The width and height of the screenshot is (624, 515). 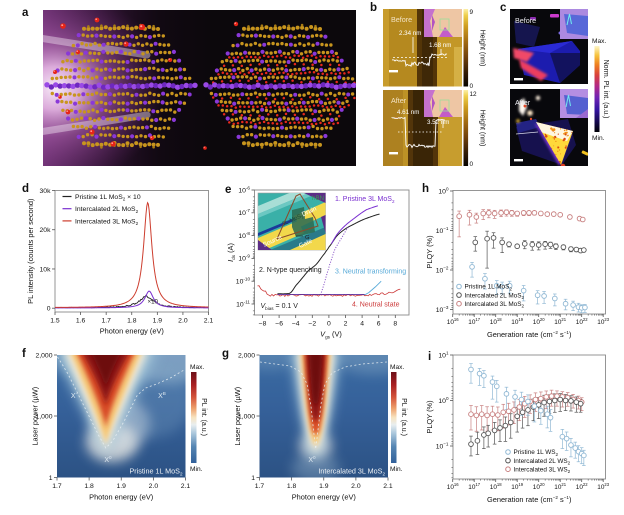 What do you see at coordinates (244, 189) in the screenshot?
I see `svg-text: 10⁻⁶` at bounding box center [244, 189].